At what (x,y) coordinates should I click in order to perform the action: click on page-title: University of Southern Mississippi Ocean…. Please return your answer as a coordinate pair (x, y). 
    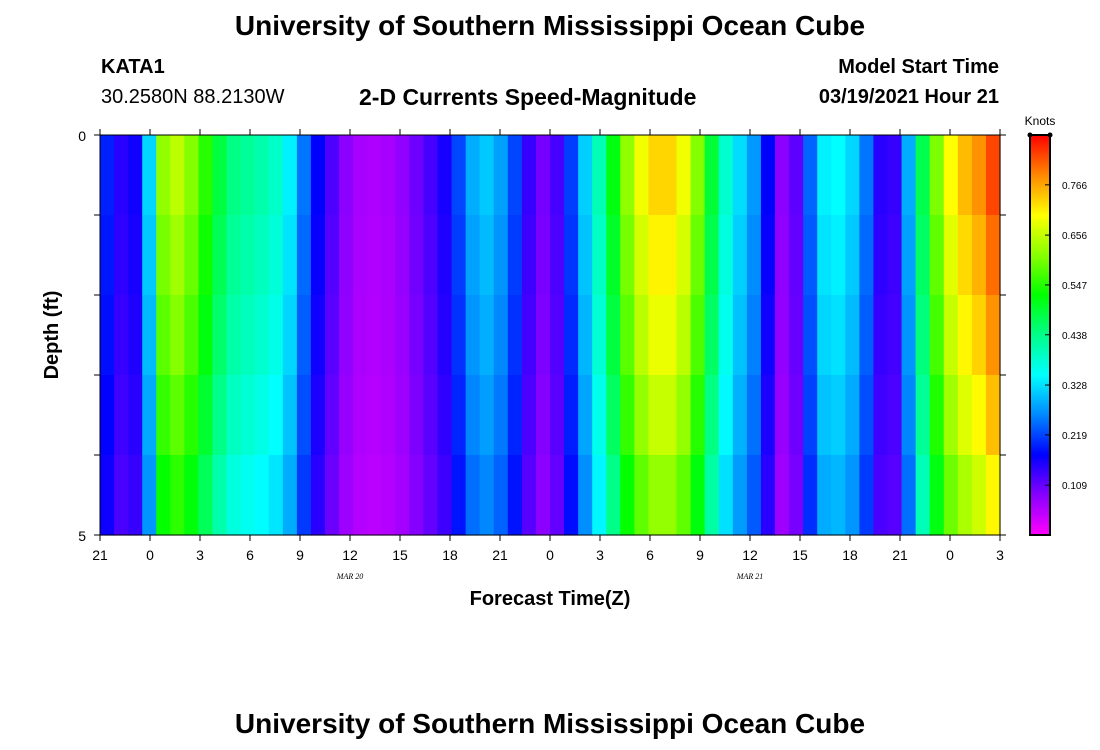
    Looking at the image, I should click on (550, 25).